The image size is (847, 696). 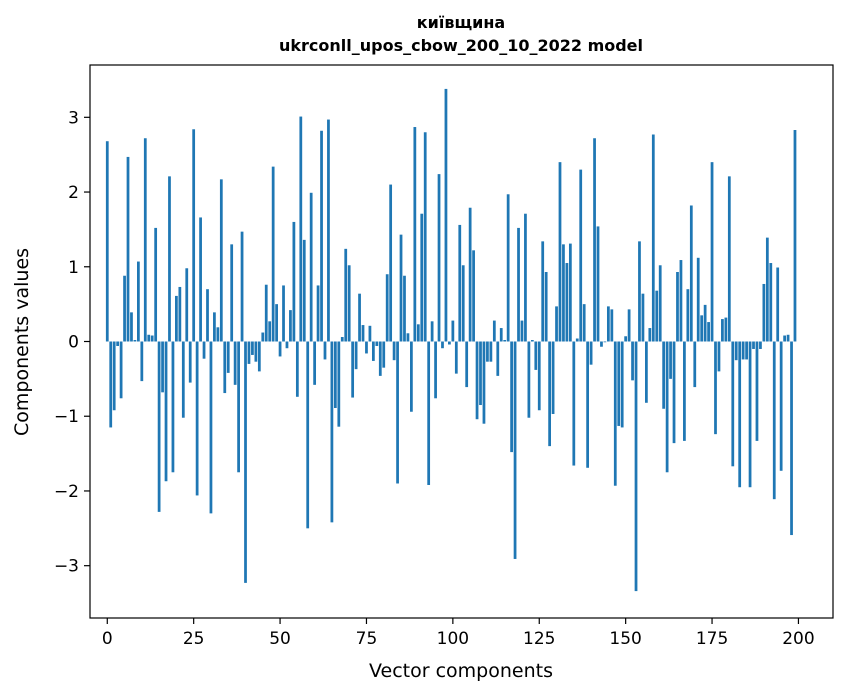 I want to click on y-axis-label: Components values, so click(x=22, y=342).